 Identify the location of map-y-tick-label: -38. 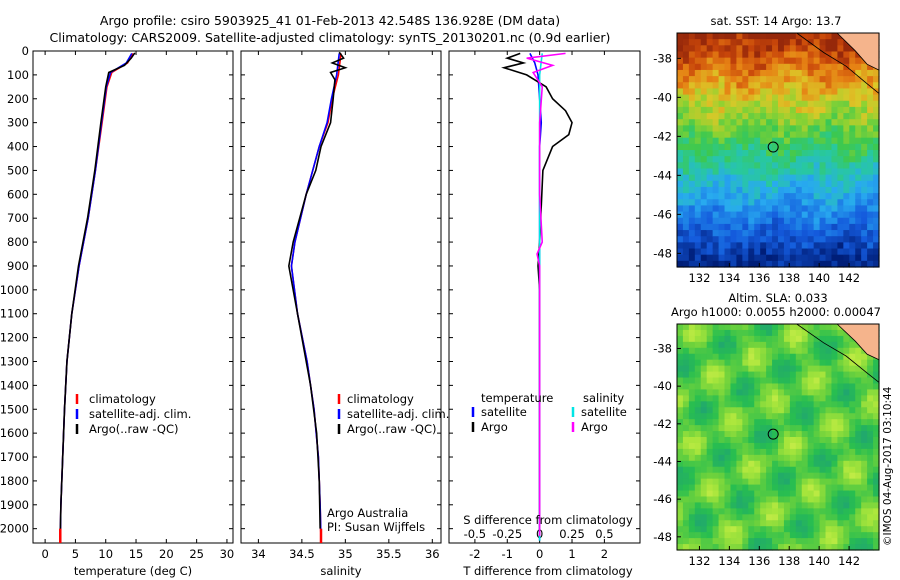
(662, 58).